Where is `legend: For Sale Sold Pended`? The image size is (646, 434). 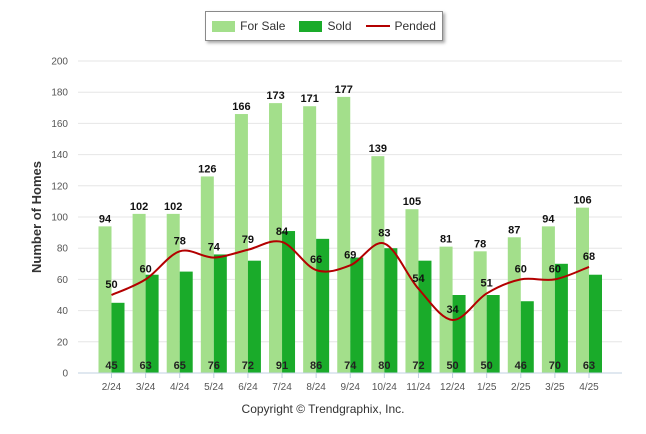 legend: For Sale Sold Pended is located at coordinates (324, 26).